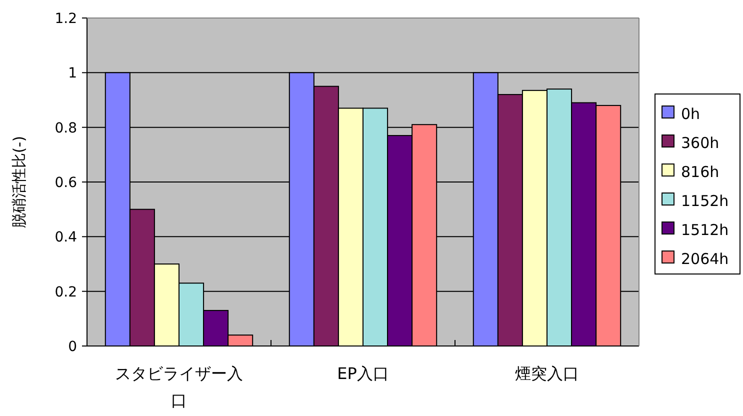  I want to click on y-tick-label: 0.2, so click(65, 292).